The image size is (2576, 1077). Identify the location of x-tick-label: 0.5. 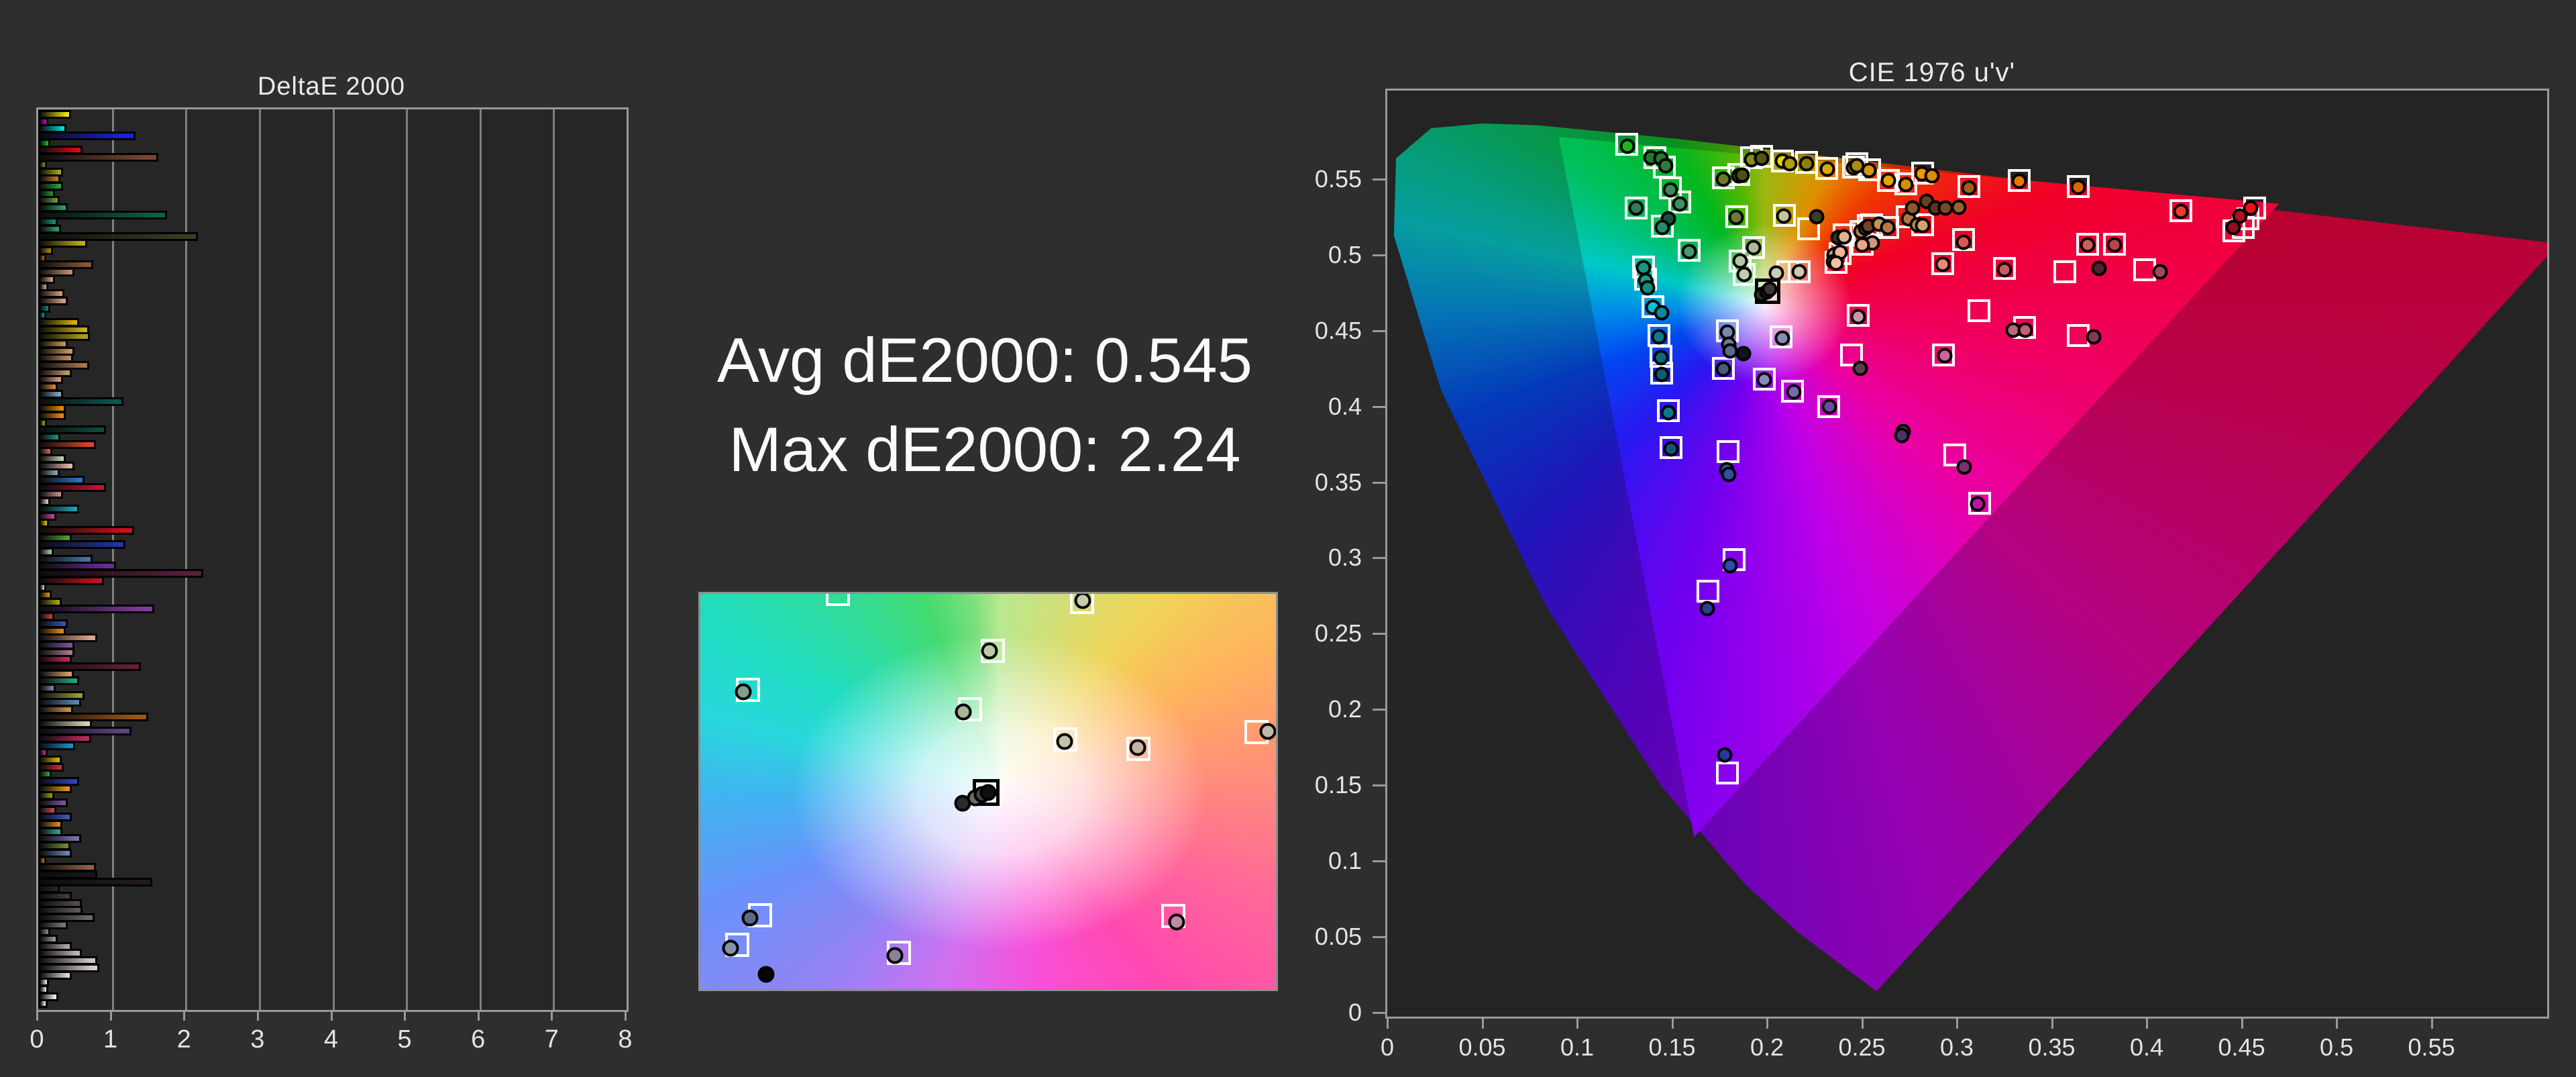
(2337, 1047).